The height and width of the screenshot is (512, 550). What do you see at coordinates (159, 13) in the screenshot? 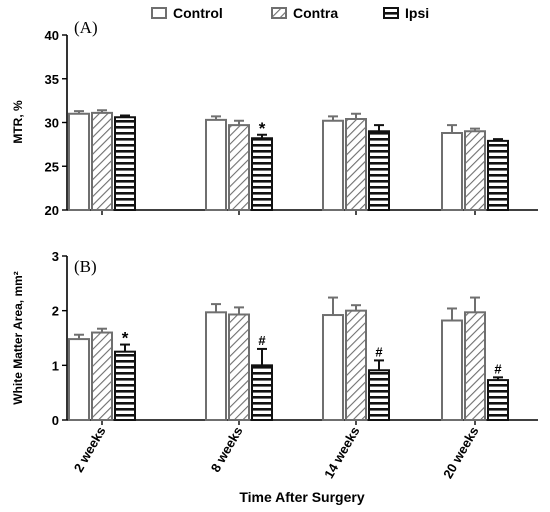
I see `legend-swatch-control` at bounding box center [159, 13].